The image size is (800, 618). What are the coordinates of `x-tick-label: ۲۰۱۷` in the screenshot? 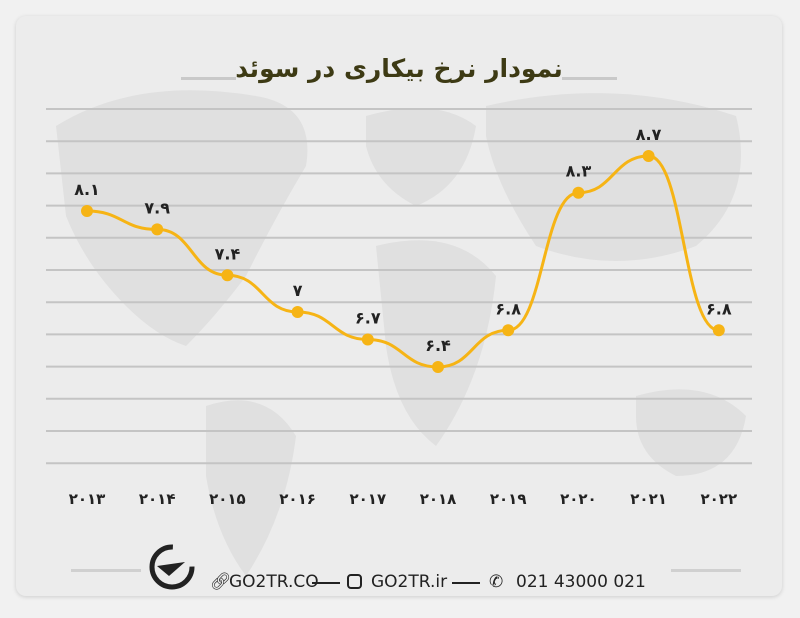 It's located at (367, 499).